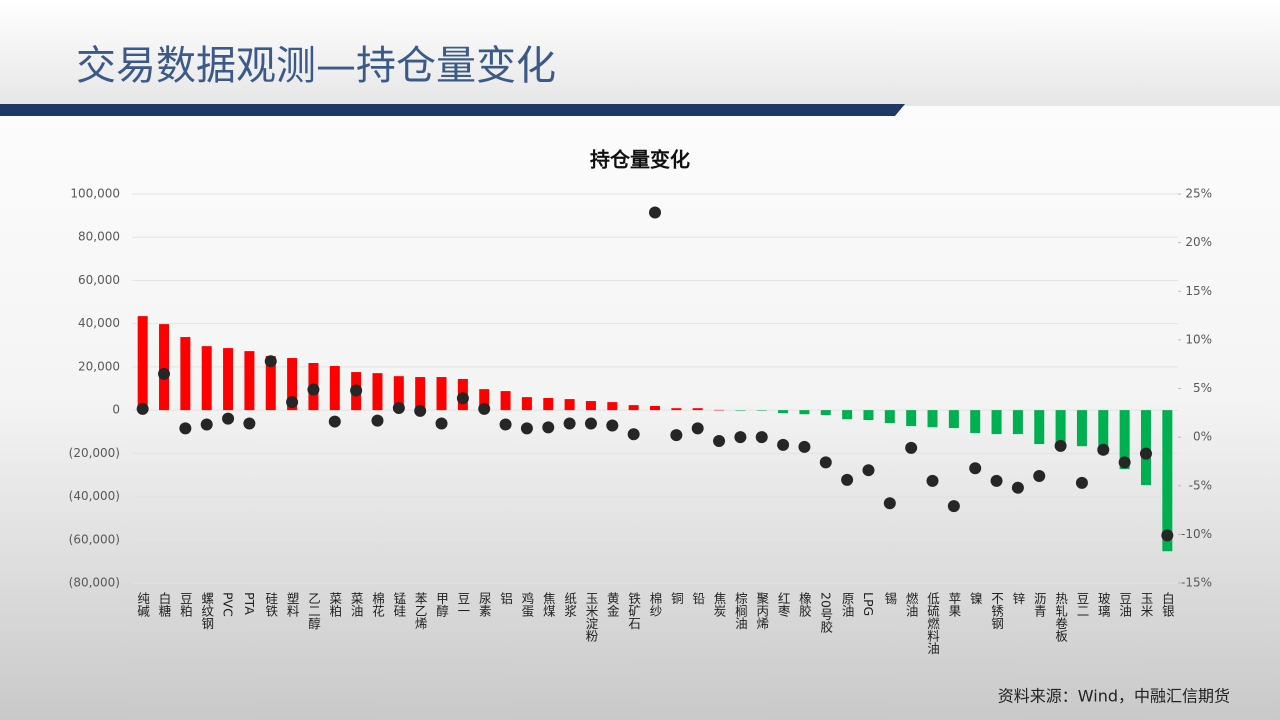  I want to click on x-tick-label: 塑料, so click(292, 604).